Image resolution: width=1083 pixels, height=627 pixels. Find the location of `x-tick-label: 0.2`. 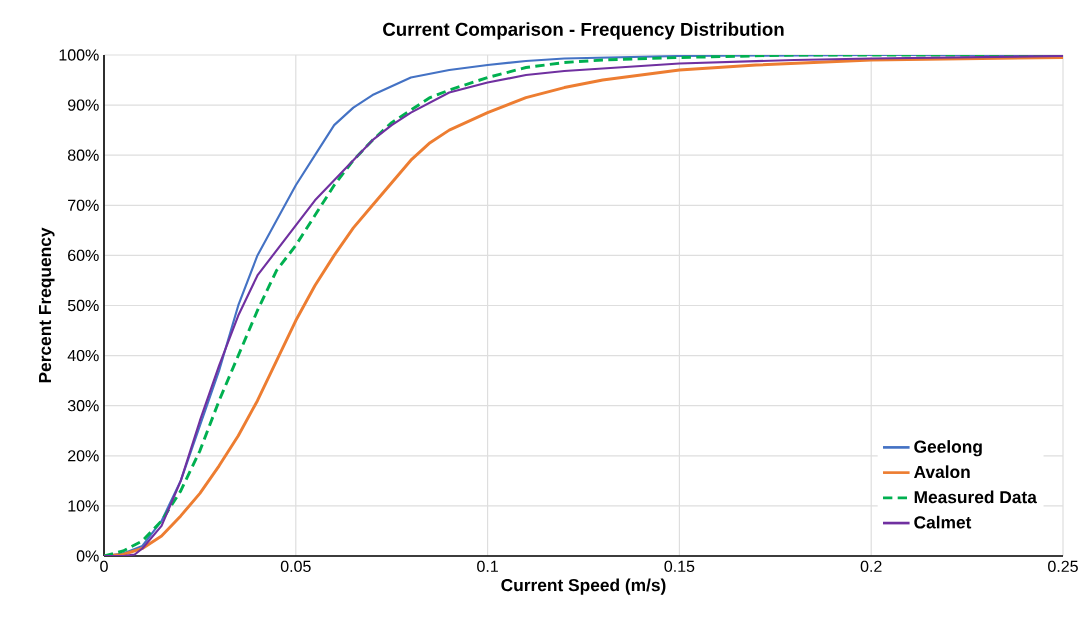

x-tick-label: 0.2 is located at coordinates (871, 566).